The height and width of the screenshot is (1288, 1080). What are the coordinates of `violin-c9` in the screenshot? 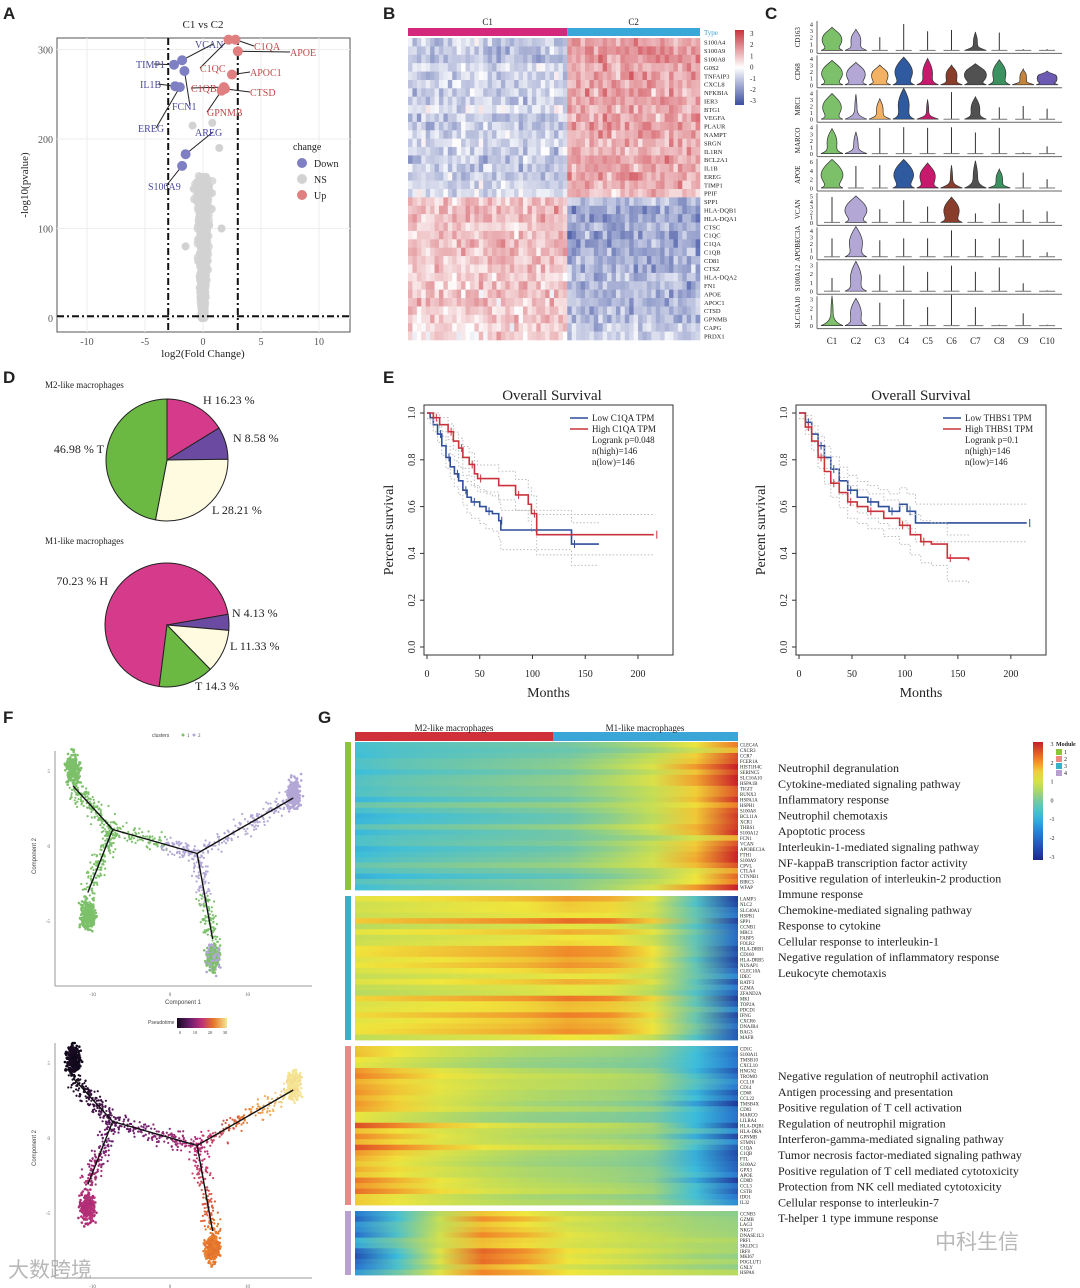 It's located at (1023, 76).